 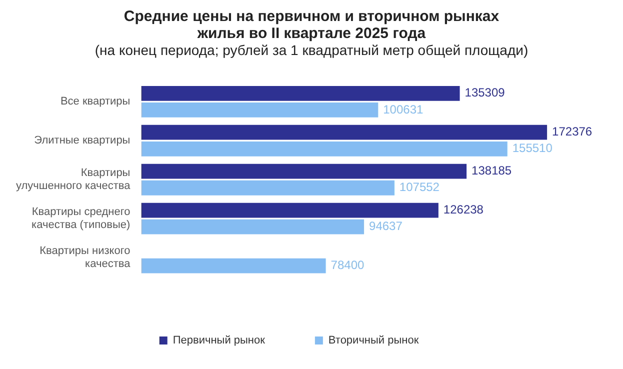 What do you see at coordinates (485, 93) in the screenshot?
I see `data-label: 135309` at bounding box center [485, 93].